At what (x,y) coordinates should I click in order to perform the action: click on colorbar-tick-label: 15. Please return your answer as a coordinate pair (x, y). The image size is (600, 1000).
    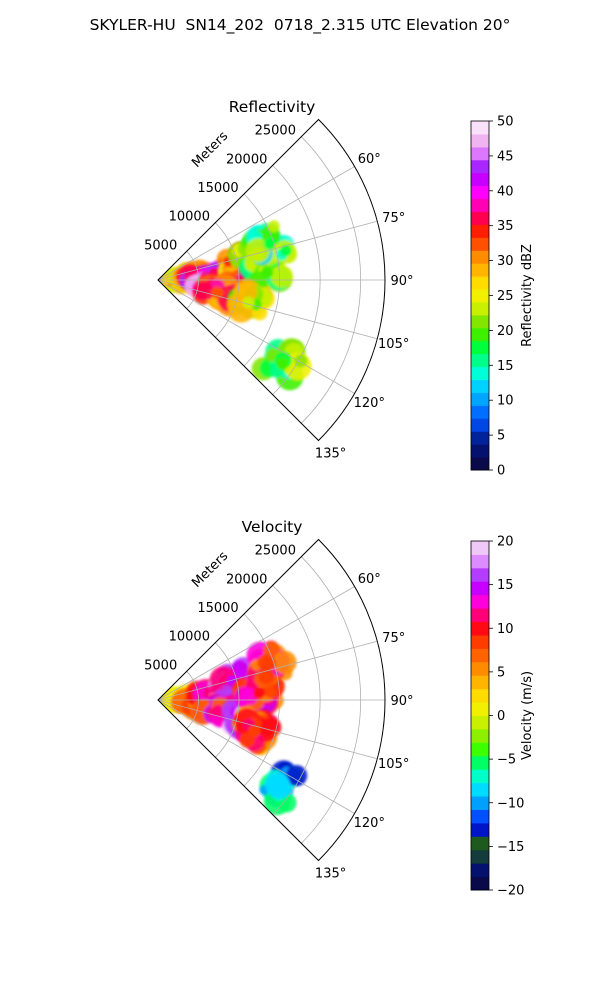
    Looking at the image, I should click on (505, 585).